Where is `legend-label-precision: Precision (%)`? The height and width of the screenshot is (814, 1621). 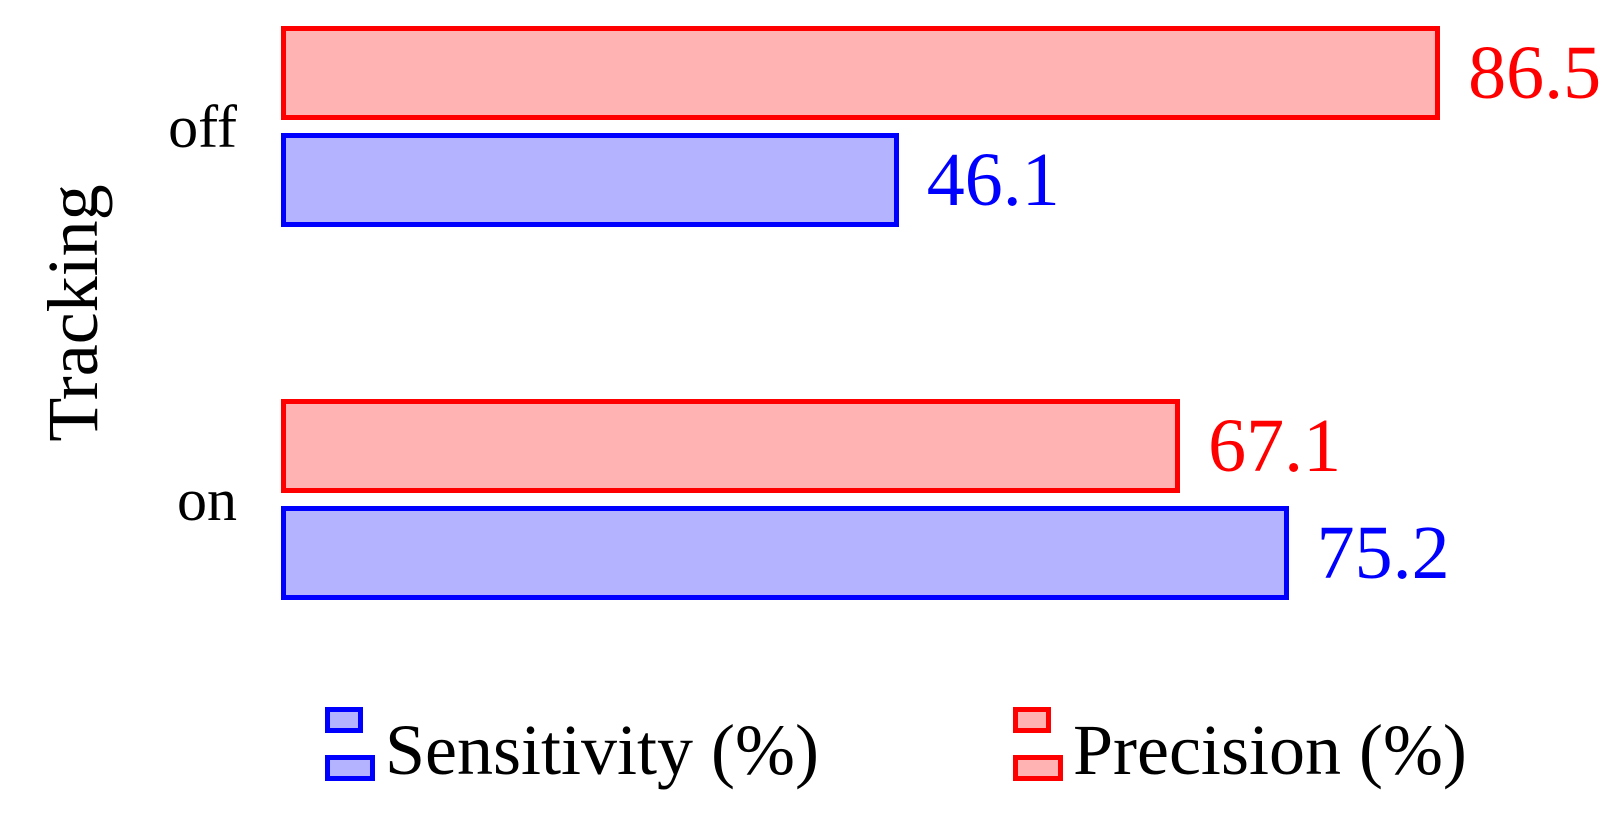
legend-label-precision: Precision (%) is located at coordinates (1270, 750).